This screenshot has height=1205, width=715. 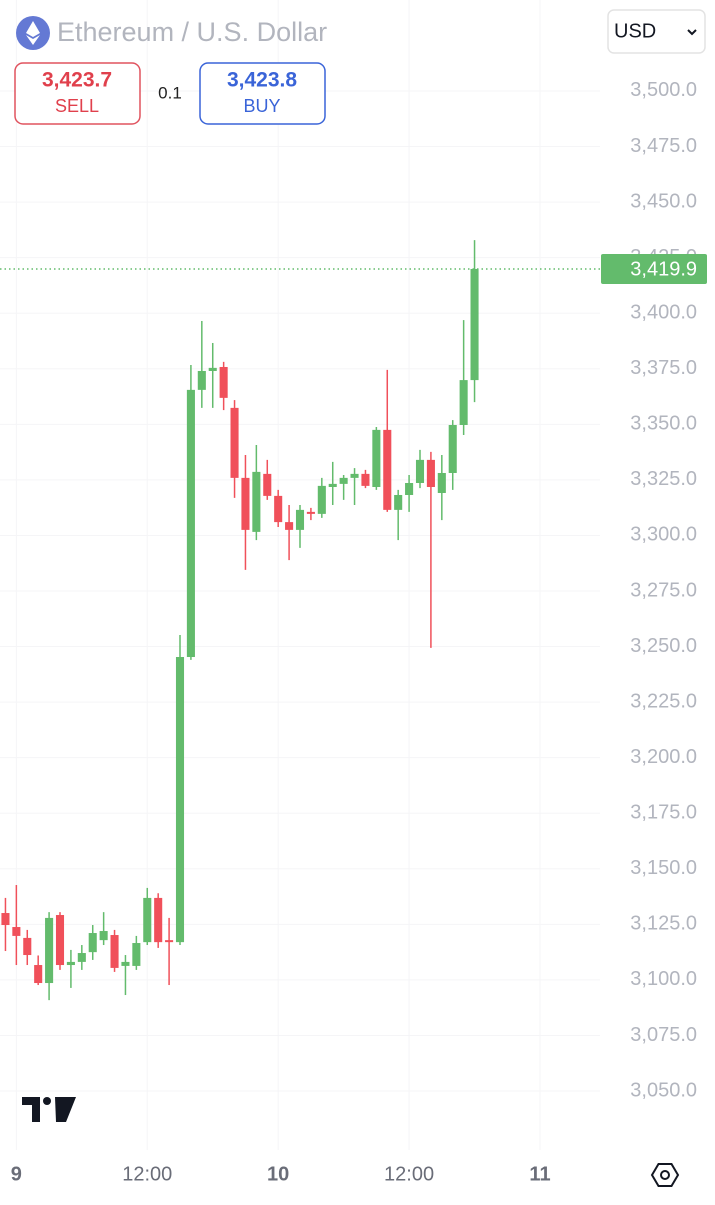 What do you see at coordinates (65, 1109) in the screenshot?
I see `logo-v` at bounding box center [65, 1109].